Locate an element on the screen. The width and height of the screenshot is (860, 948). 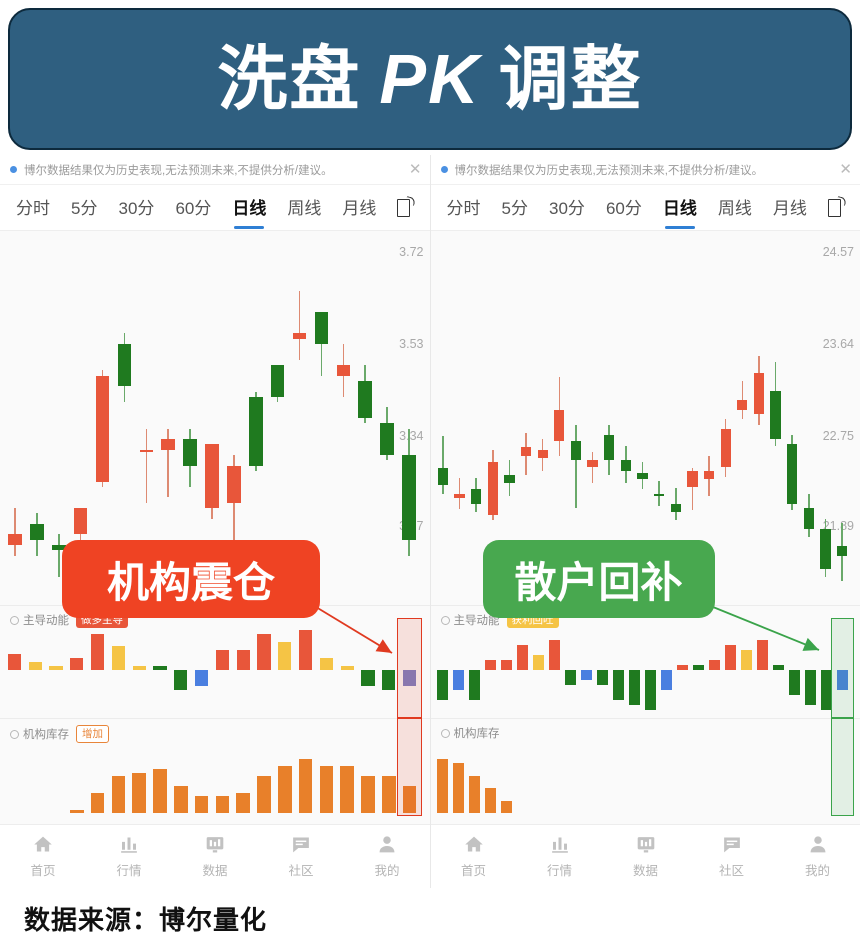
momentum-label: 主导动能 is located at coordinates (476, 621).